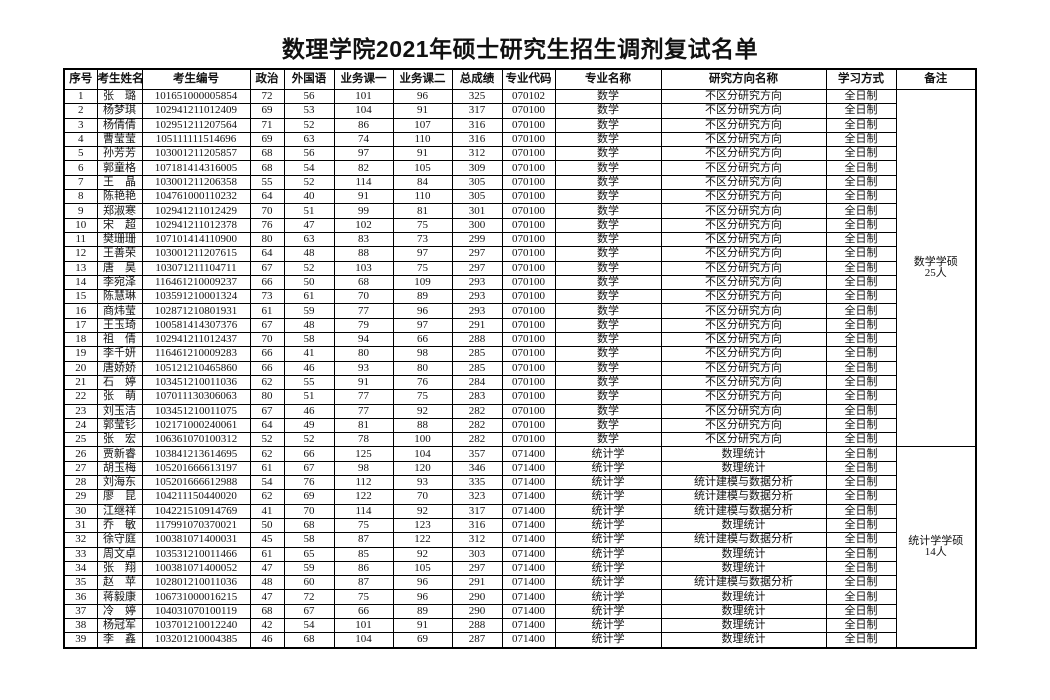 This screenshot has height=700, width=1050. What do you see at coordinates (422, 411) in the screenshot?
I see `table-cell: 92` at bounding box center [422, 411].